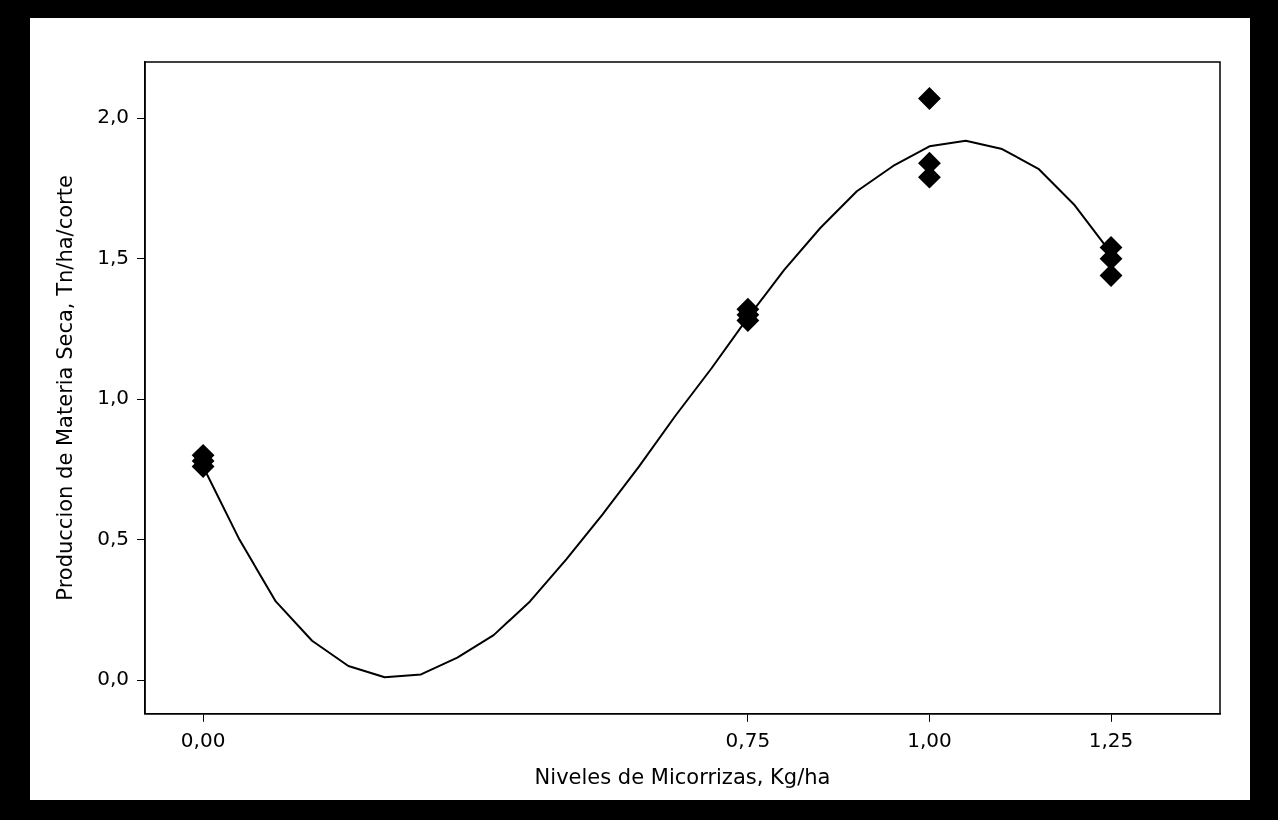 This screenshot has width=1278, height=820. I want to click on x-tick-label: 0,75, so click(748, 740).